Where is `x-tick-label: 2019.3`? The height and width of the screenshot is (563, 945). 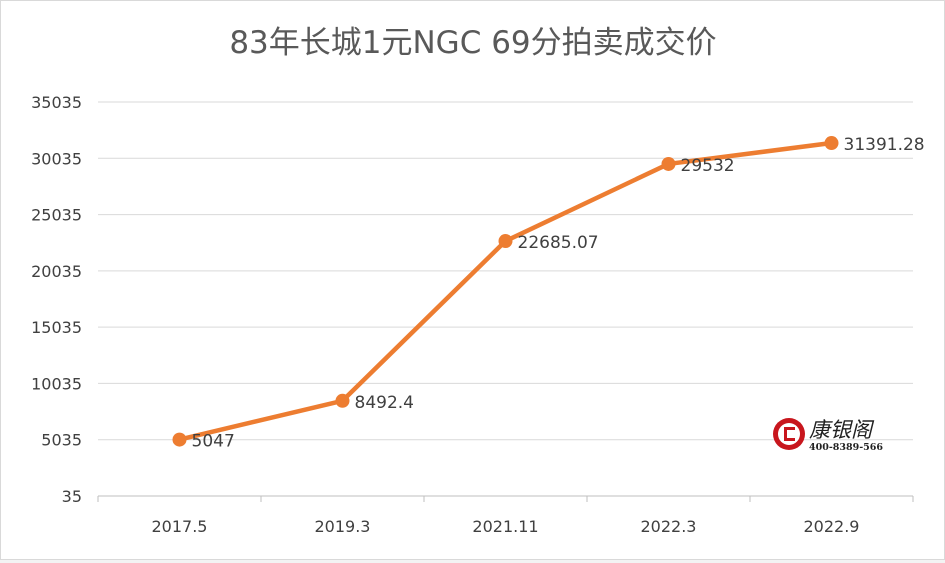
x-tick-label: 2019.3 is located at coordinates (343, 526).